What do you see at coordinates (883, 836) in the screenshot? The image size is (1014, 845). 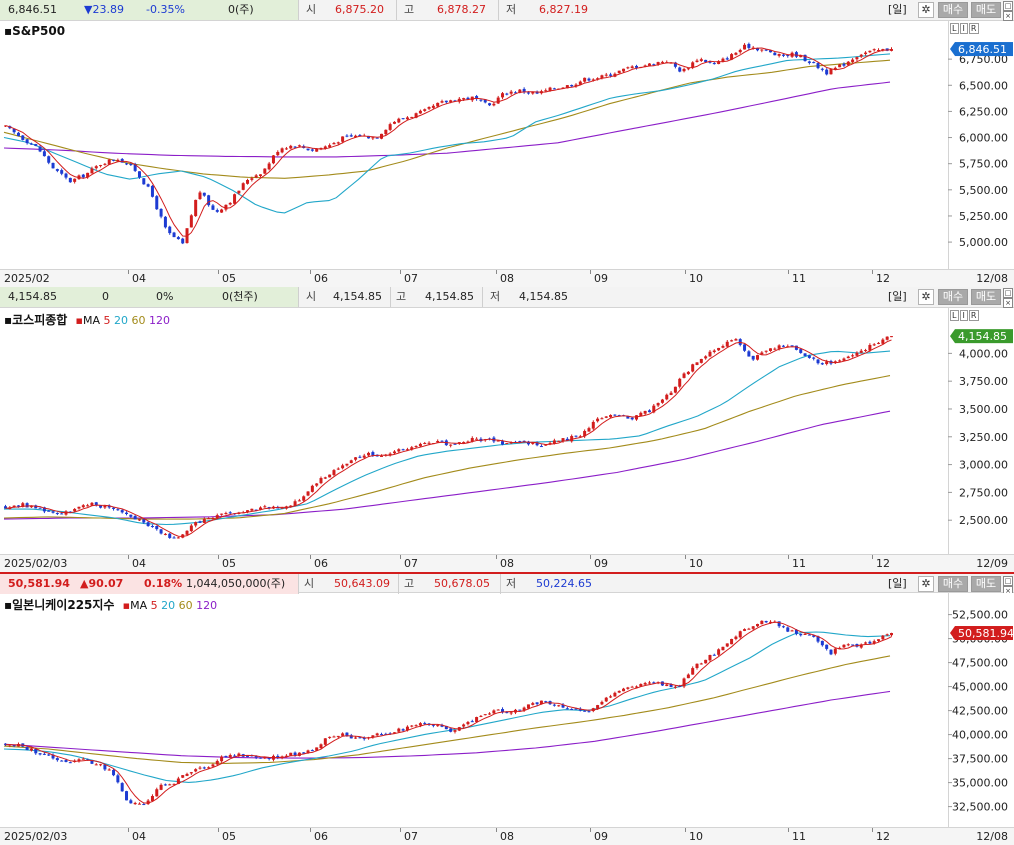 I see `x-tick-label: 12` at bounding box center [883, 836].